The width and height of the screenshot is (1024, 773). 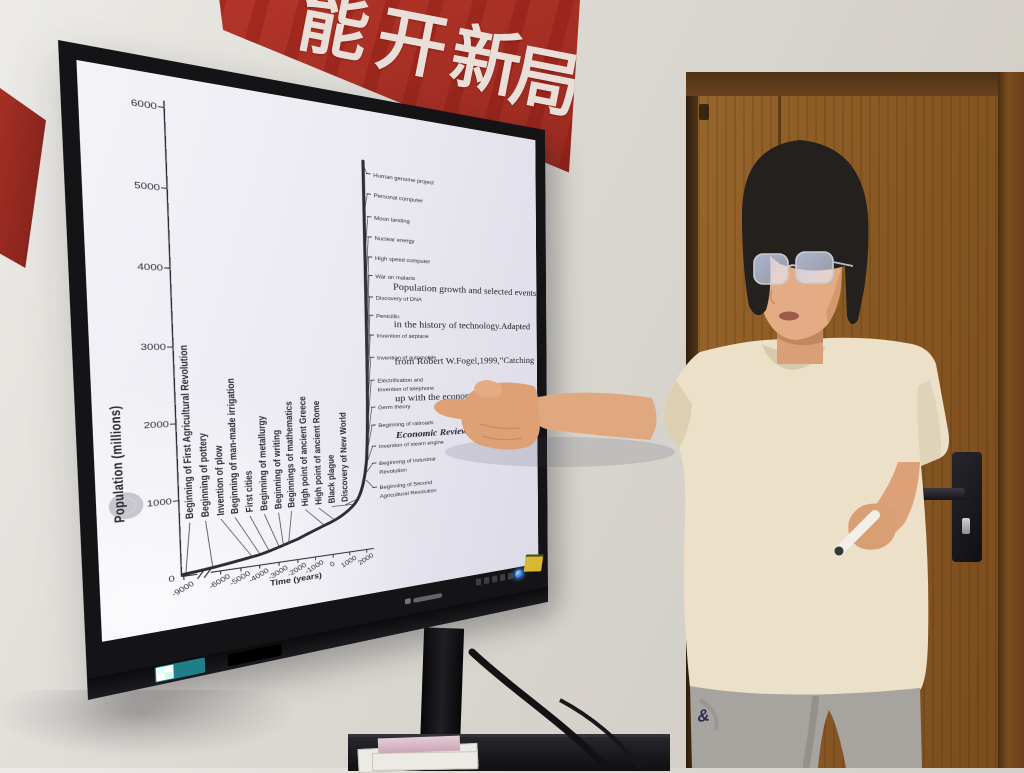 What do you see at coordinates (771, 269) in the screenshot?
I see `glasses-lens-left` at bounding box center [771, 269].